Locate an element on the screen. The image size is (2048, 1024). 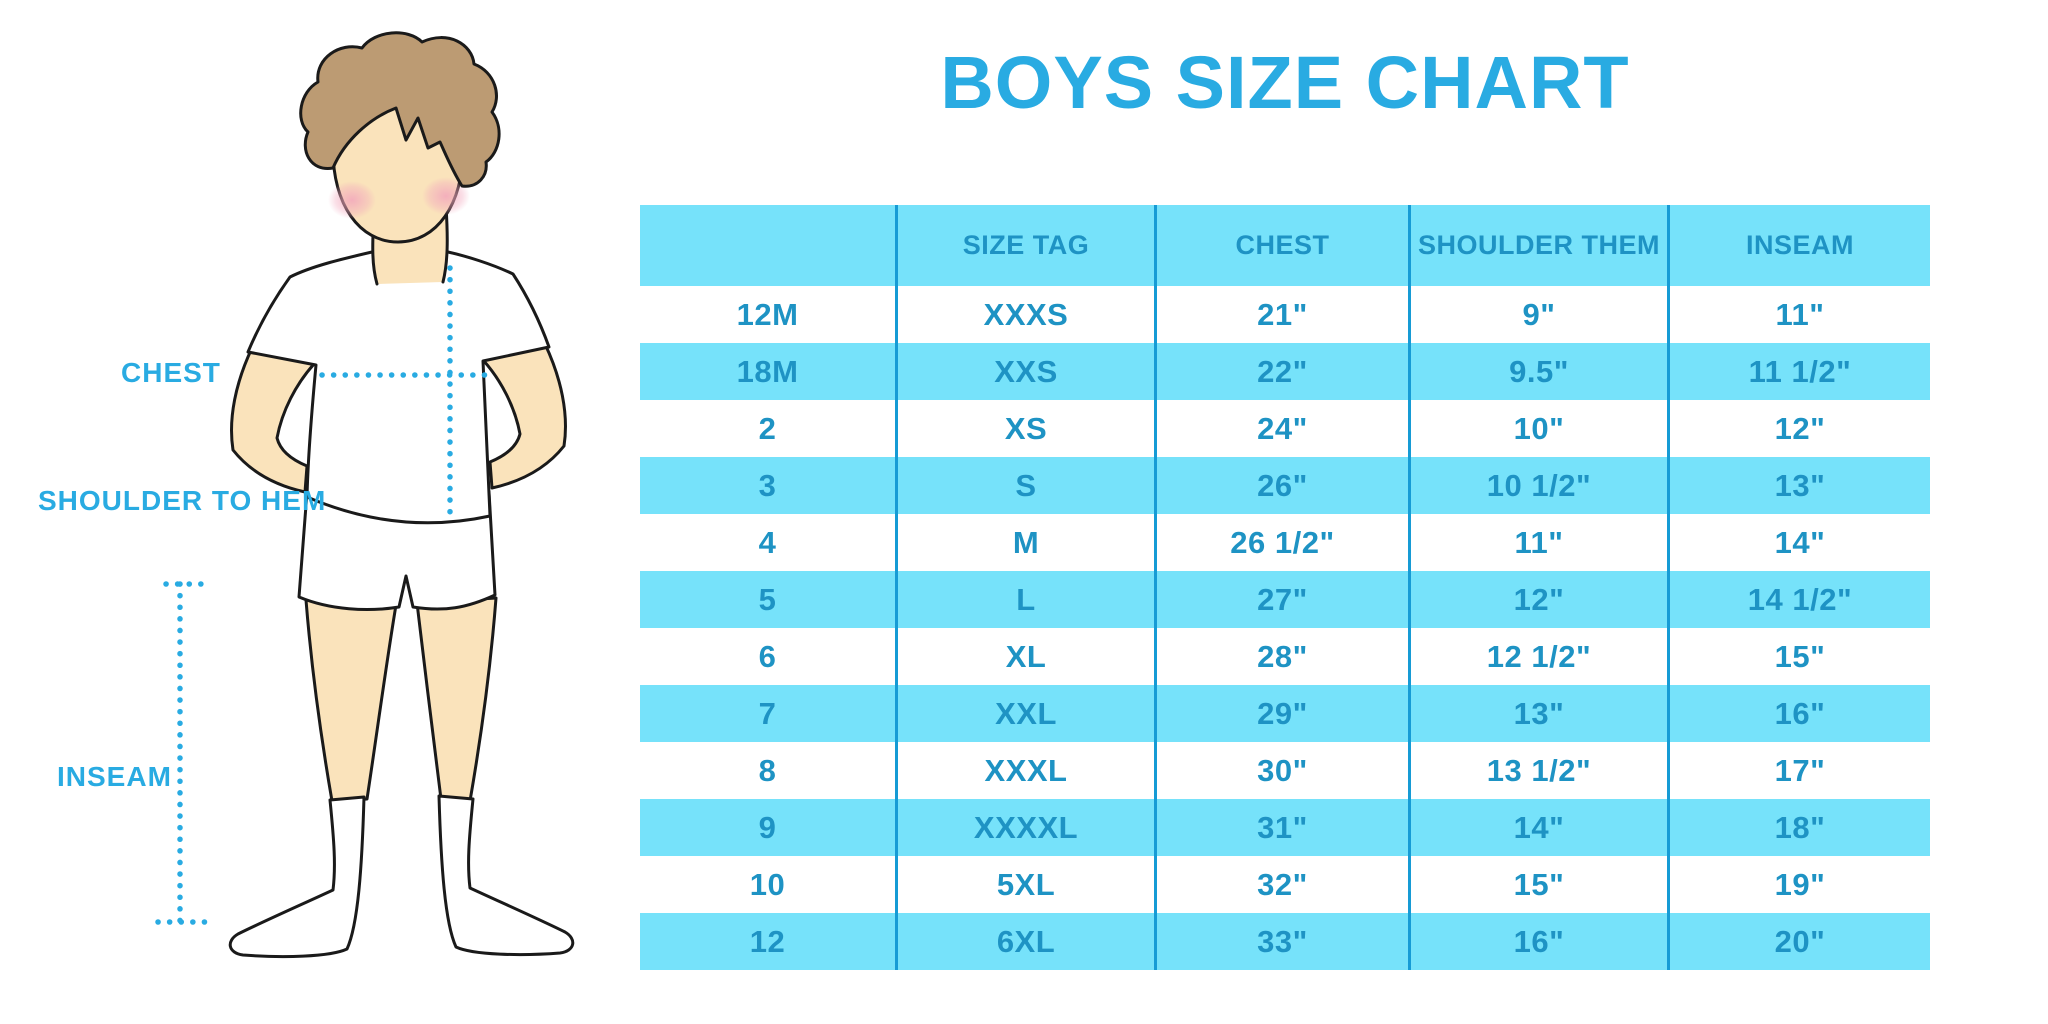
left-leg is located at coordinates (351, 700).